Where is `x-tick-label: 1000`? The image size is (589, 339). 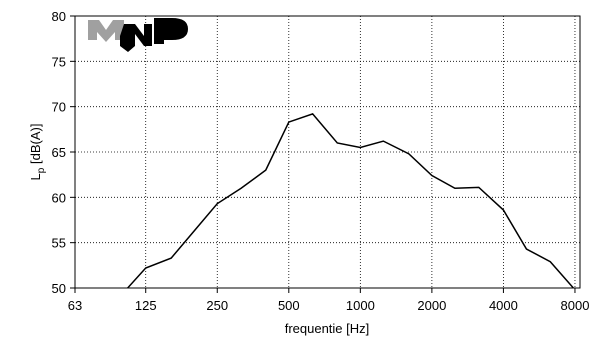 x-tick-label: 1000 is located at coordinates (360, 305).